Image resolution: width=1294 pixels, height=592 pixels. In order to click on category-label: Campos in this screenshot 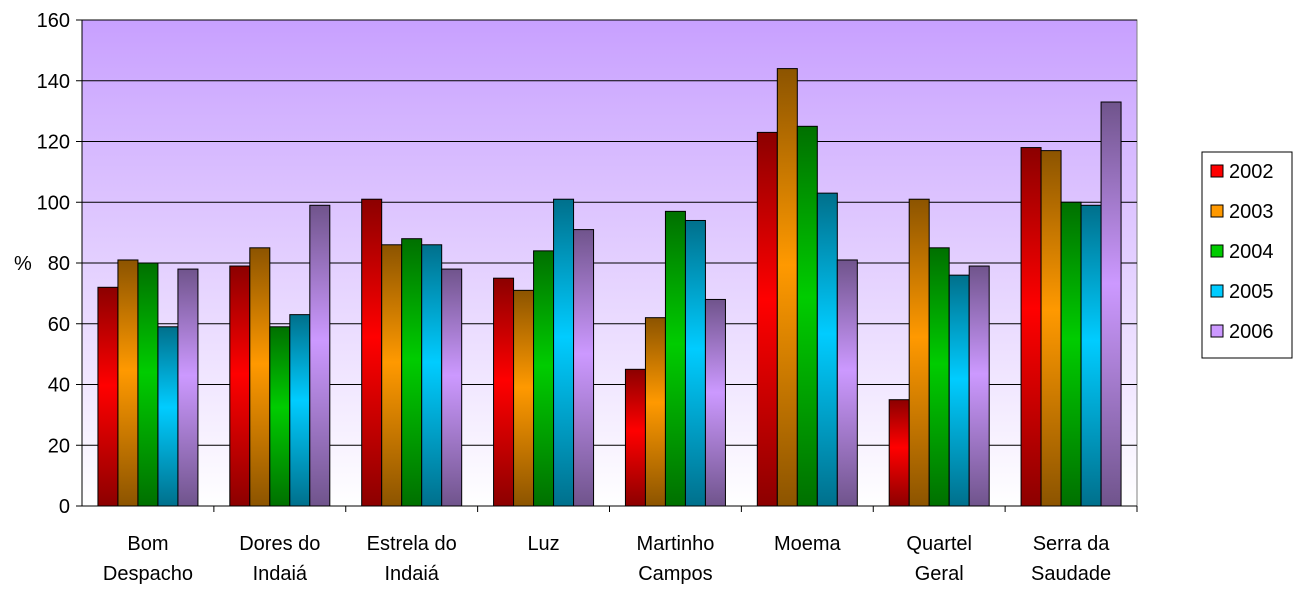, I will do `click(675, 574)`.